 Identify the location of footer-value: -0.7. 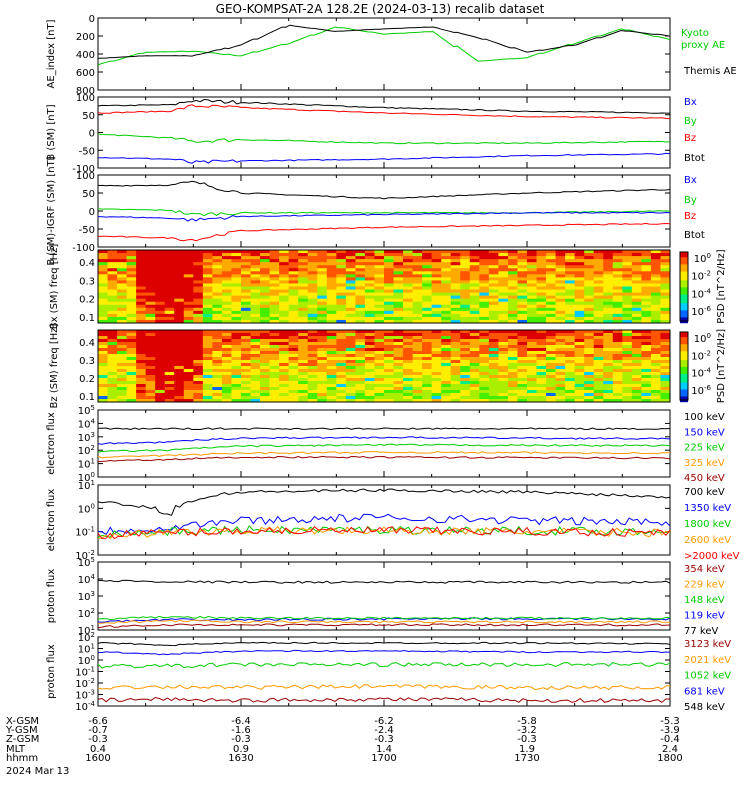
(98, 730).